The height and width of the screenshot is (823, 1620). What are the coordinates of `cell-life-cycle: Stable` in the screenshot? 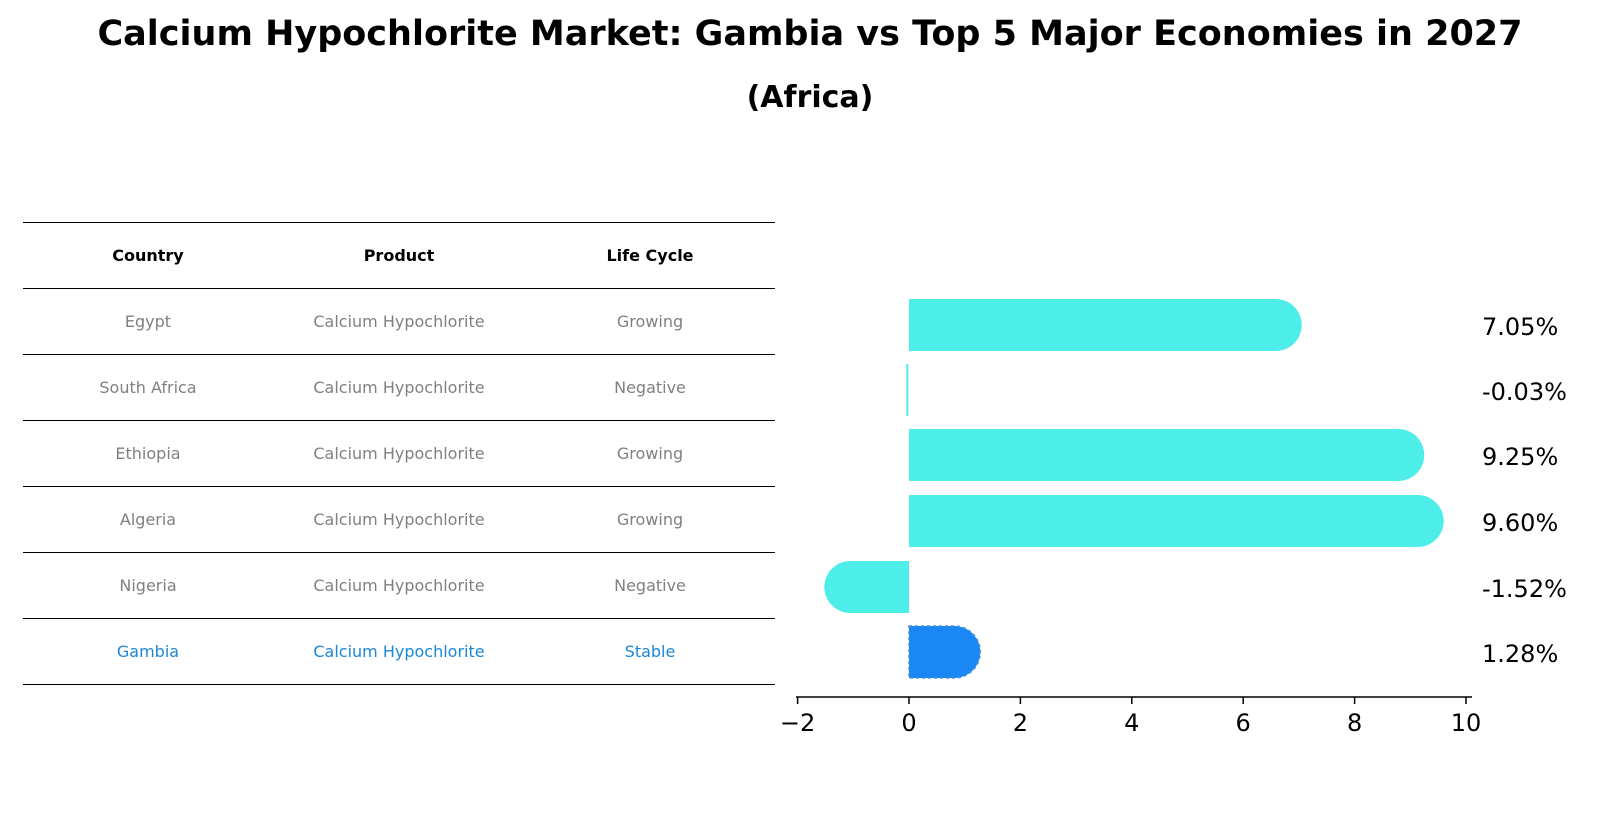 It's located at (650, 651).